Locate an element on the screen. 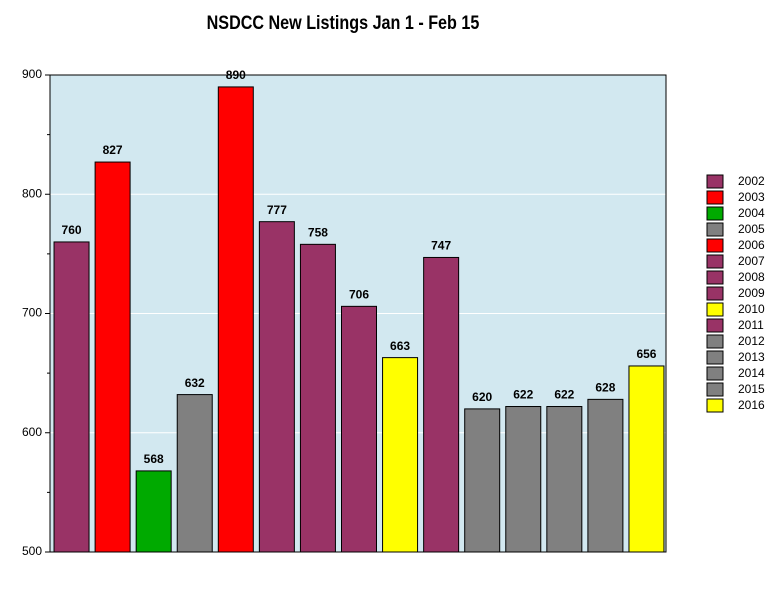 Image resolution: width=779 pixels, height=606 pixels. value-label: 827 is located at coordinates (113, 150).